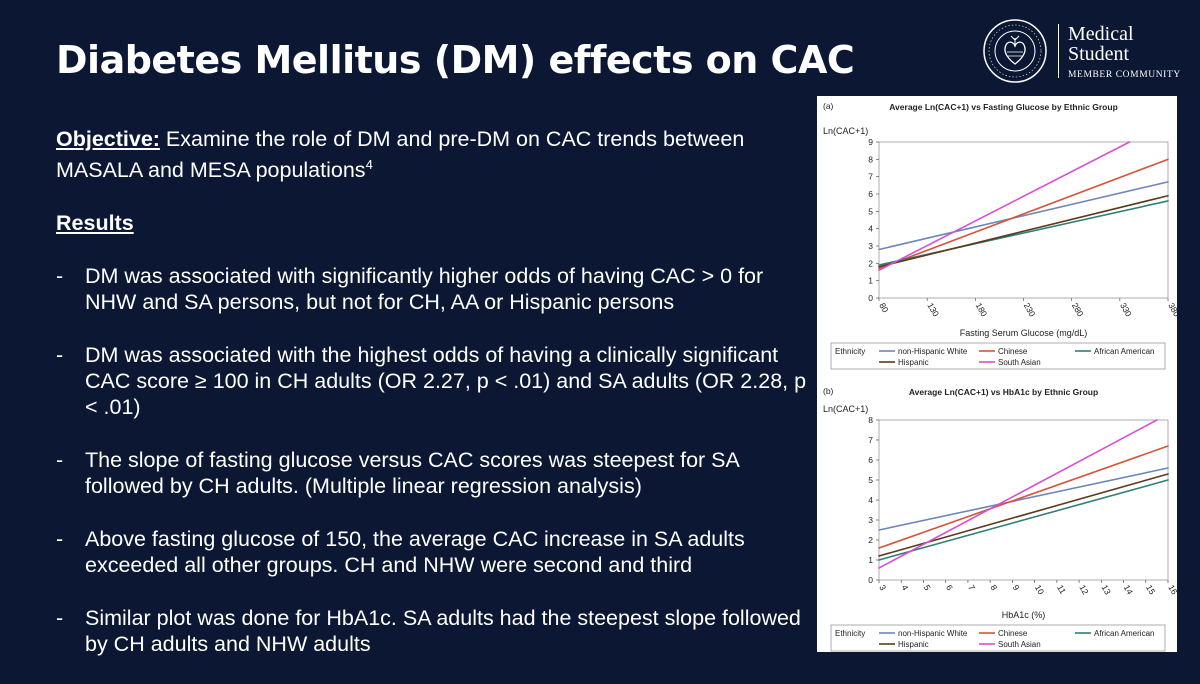  What do you see at coordinates (108, 139) in the screenshot?
I see `objective-label: Objective:` at bounding box center [108, 139].